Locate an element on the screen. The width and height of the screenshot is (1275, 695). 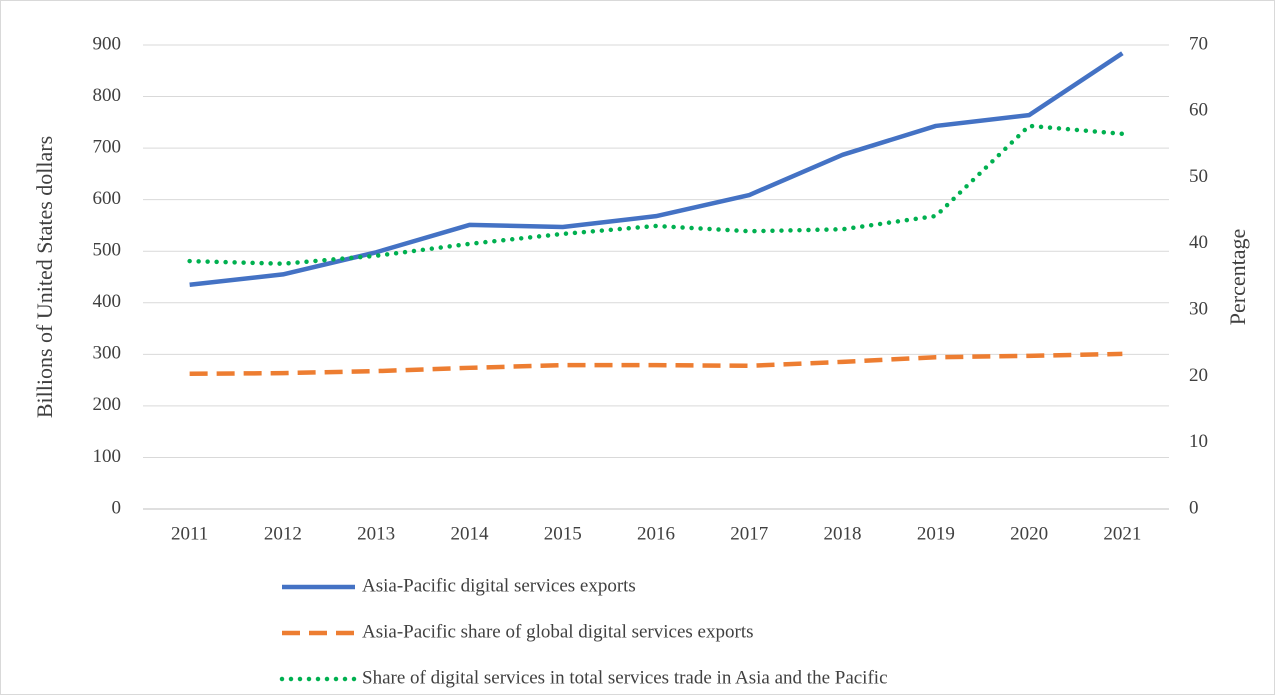
x-tick-label: 2019 is located at coordinates (936, 533).